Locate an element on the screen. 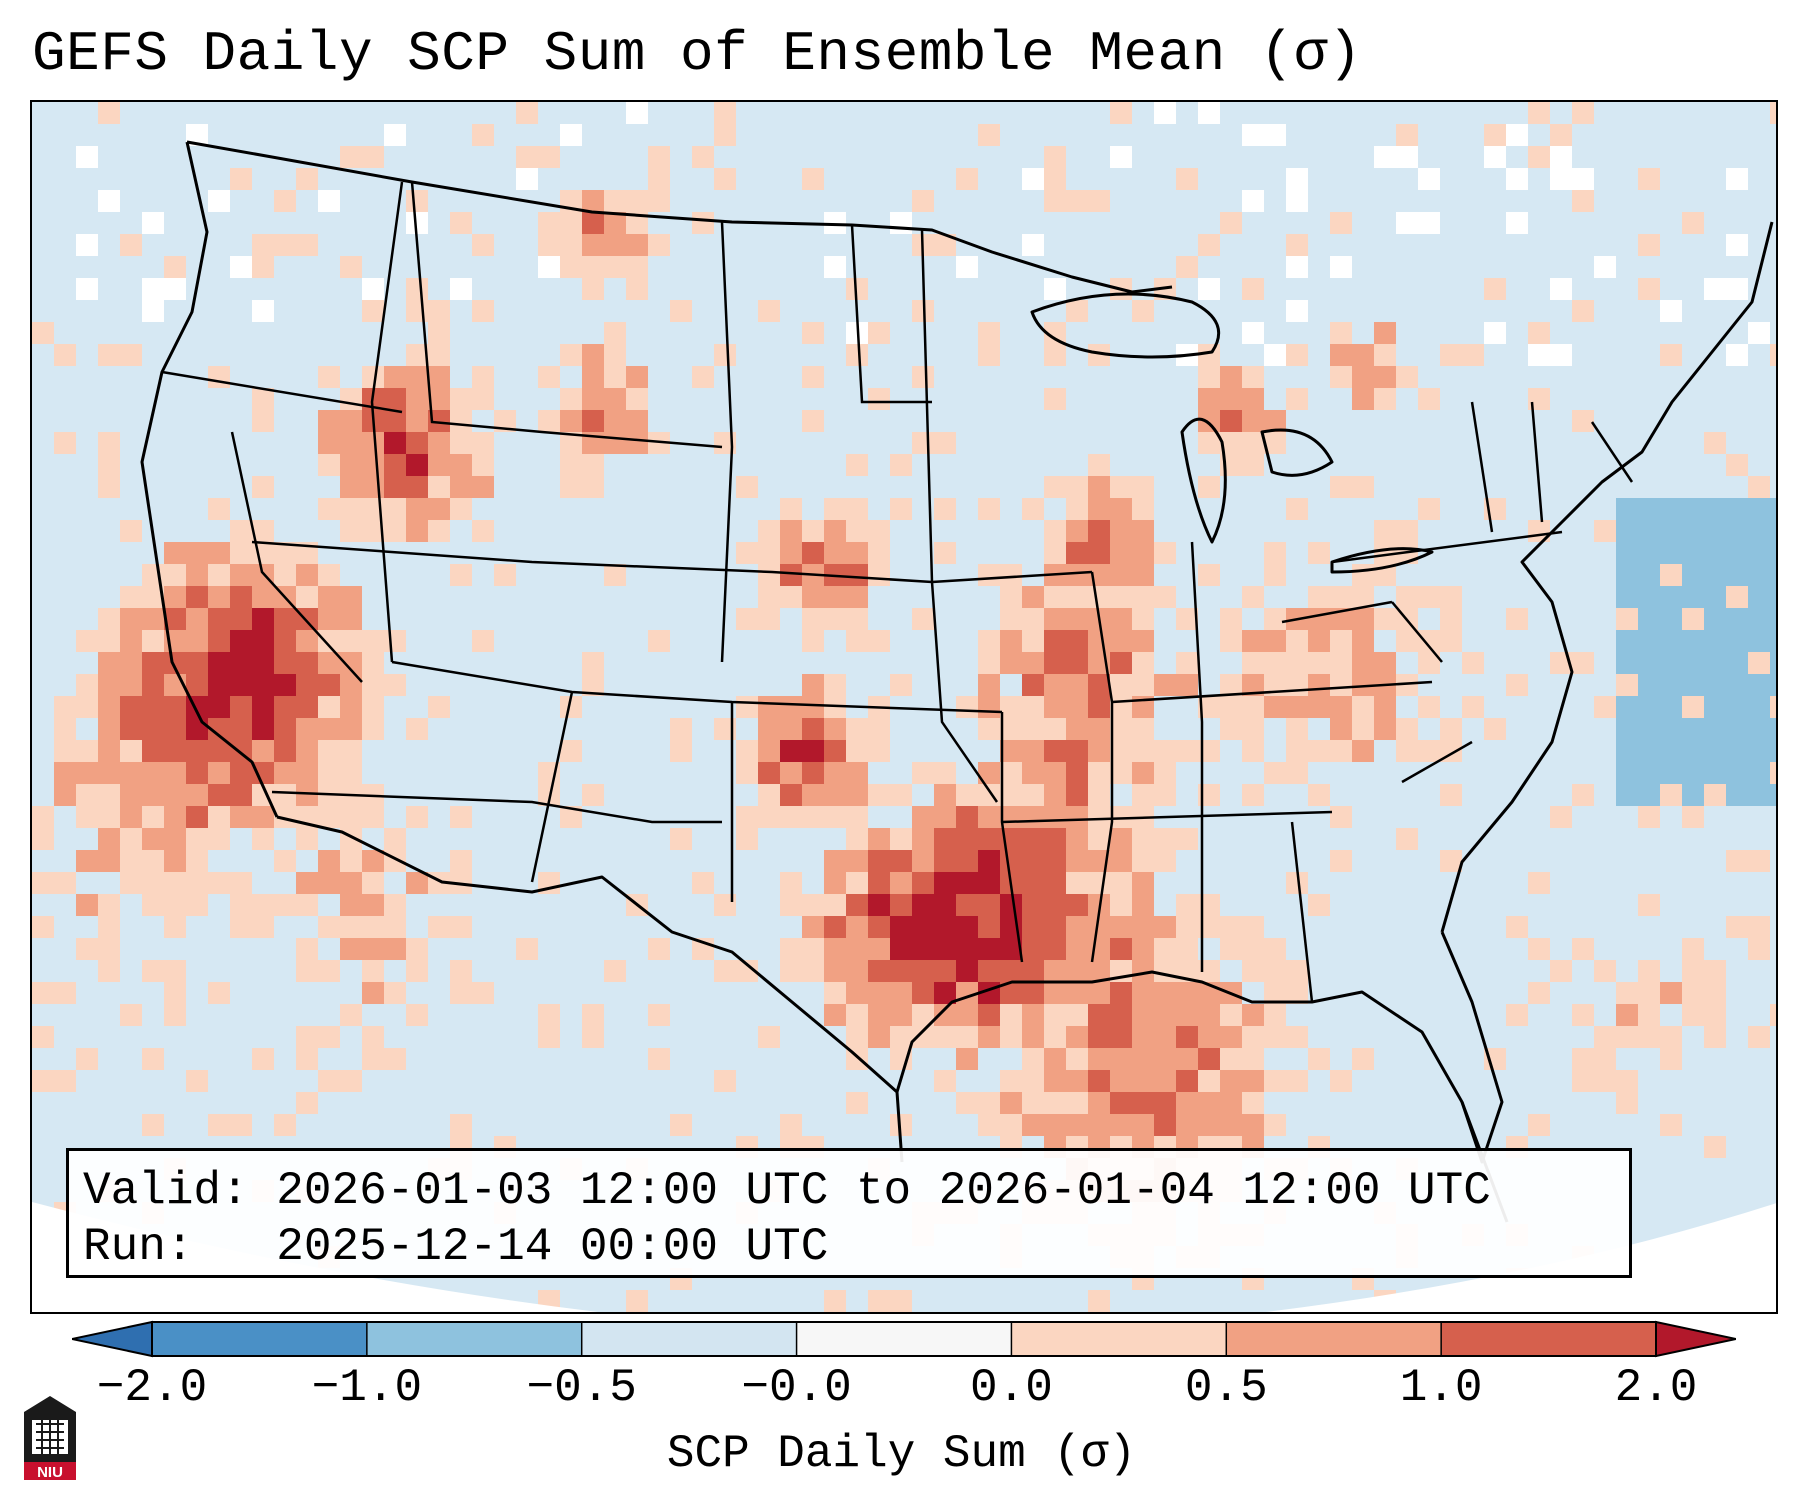 The height and width of the screenshot is (1506, 1803). colorbar-tick-label: 1.0 is located at coordinates (1441, 1388).